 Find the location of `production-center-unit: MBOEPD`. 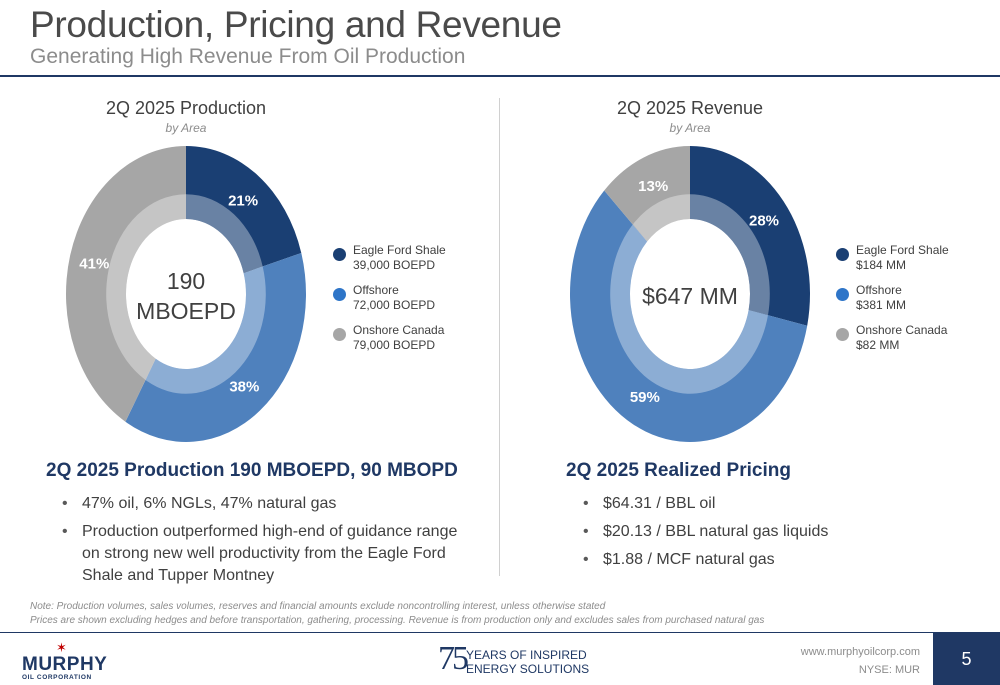

production-center-unit: MBOEPD is located at coordinates (186, 311).